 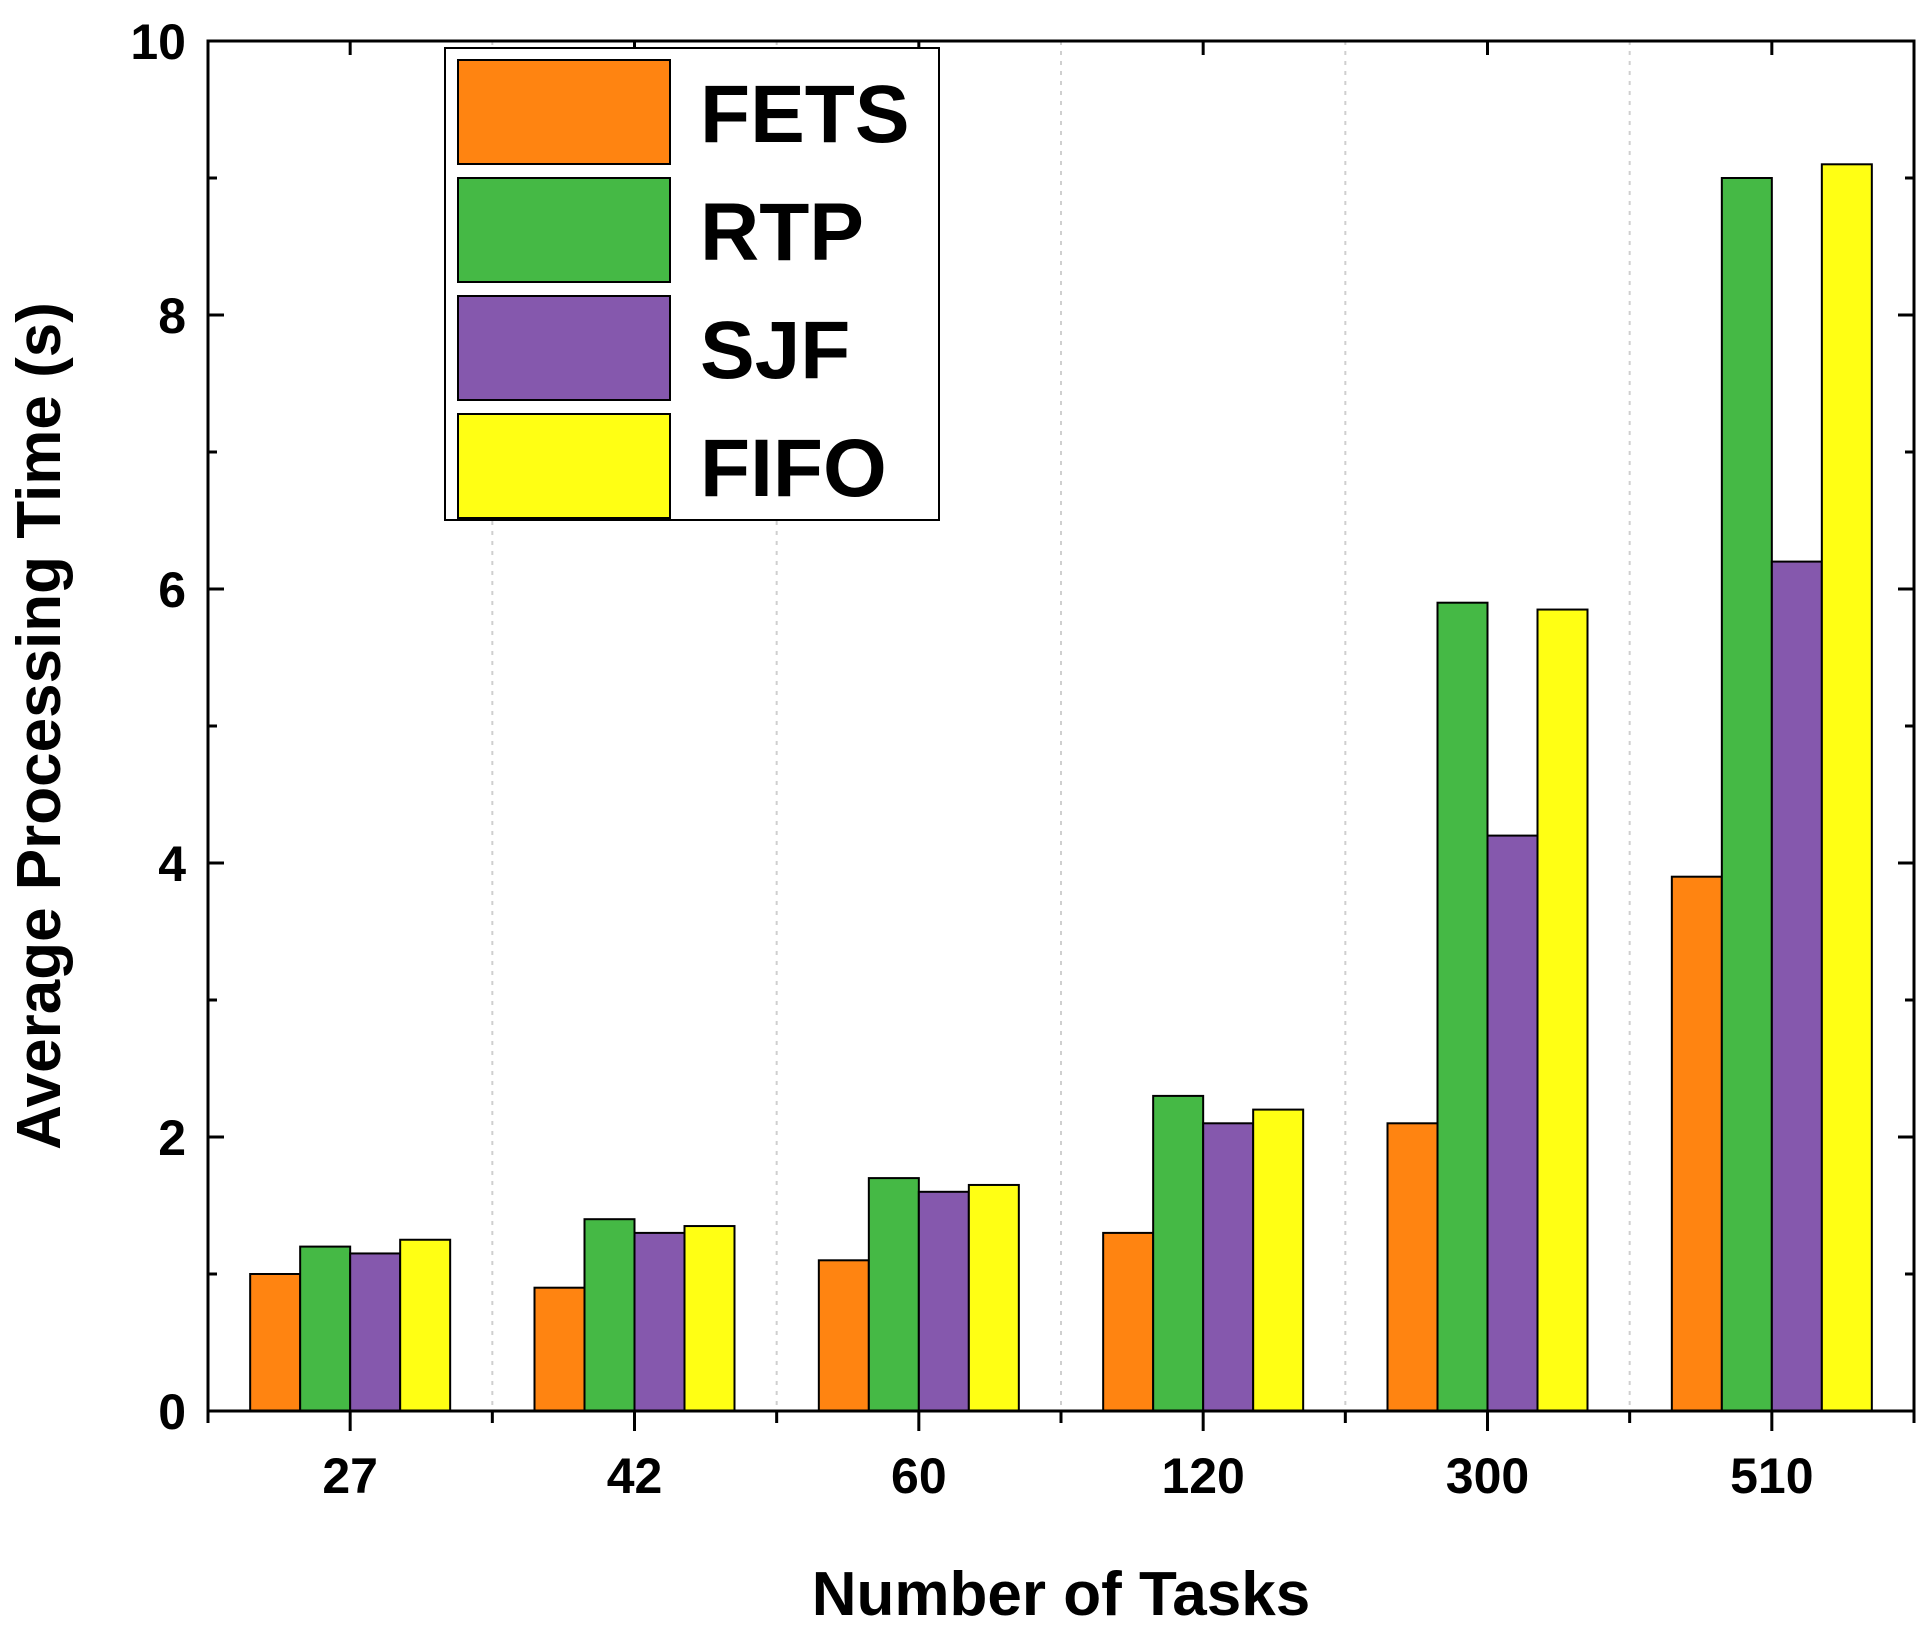 I want to click on y-tick-label: 4, so click(x=172, y=864).